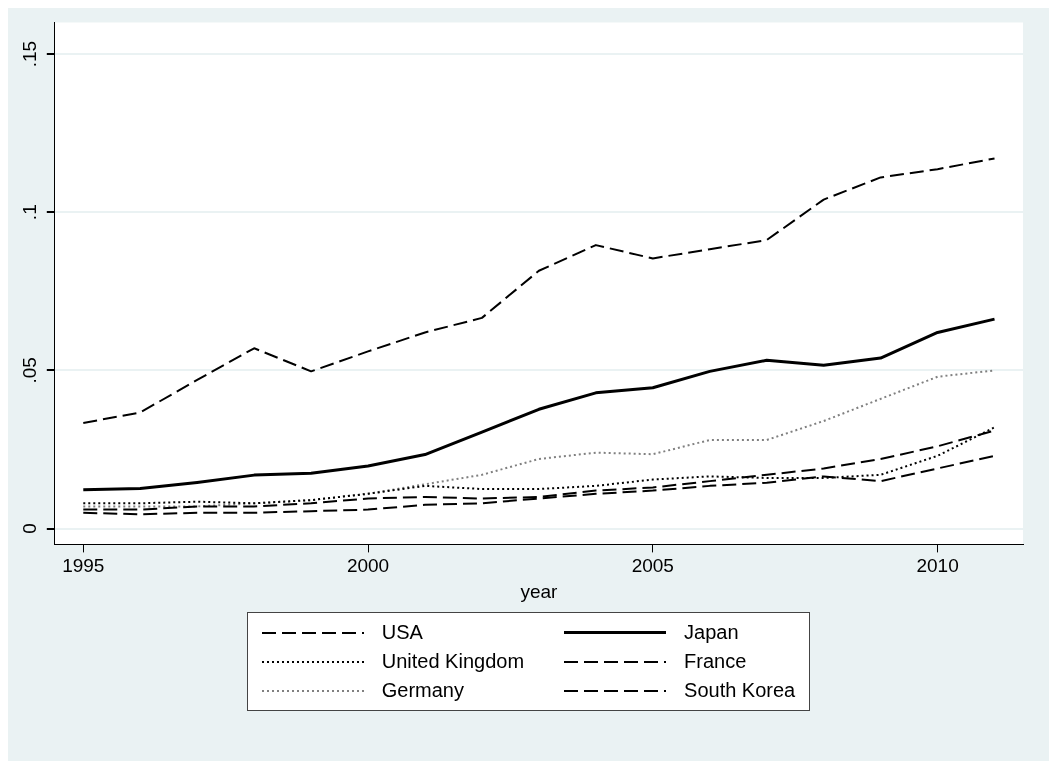  What do you see at coordinates (715, 661) in the screenshot?
I see `legend-label: France` at bounding box center [715, 661].